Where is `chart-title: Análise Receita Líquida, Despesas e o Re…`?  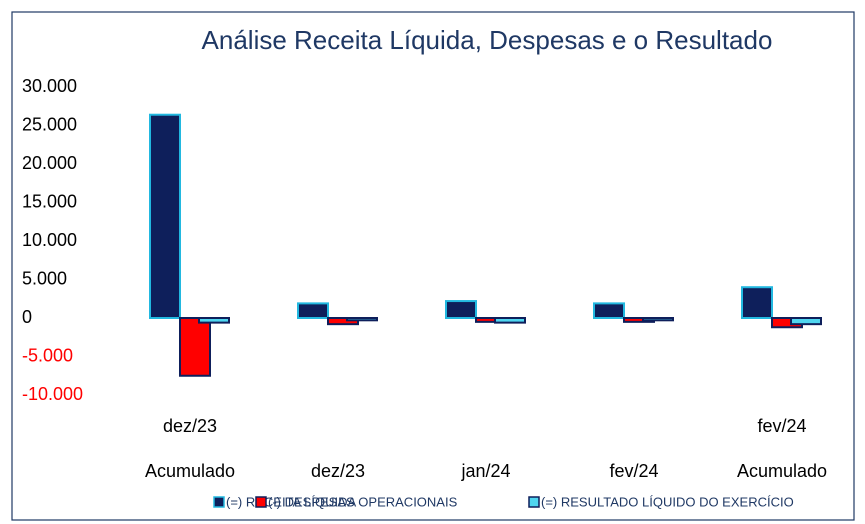
chart-title: Análise Receita Líquida, Despesas e o Re… is located at coordinates (487, 40).